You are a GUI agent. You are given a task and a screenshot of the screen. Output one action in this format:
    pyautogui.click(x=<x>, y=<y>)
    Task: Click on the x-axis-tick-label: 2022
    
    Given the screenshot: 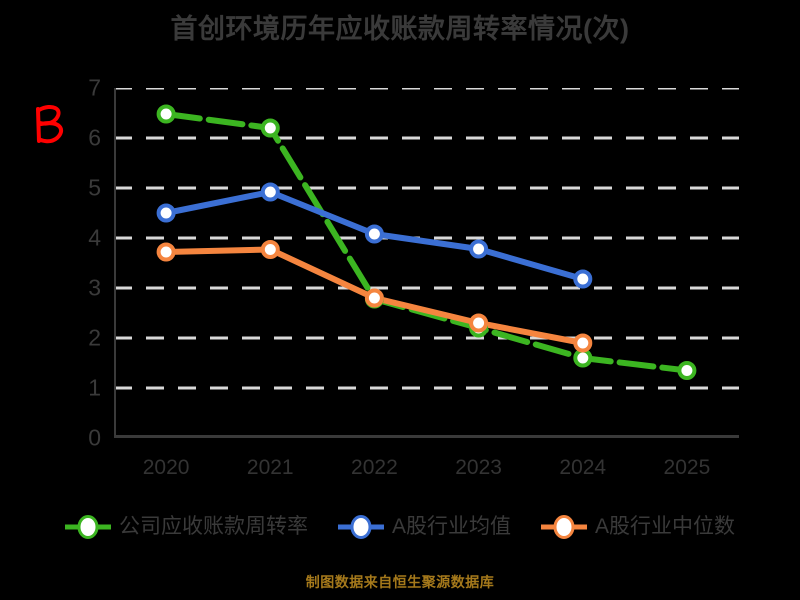 What is the action you would take?
    pyautogui.click(x=374, y=467)
    